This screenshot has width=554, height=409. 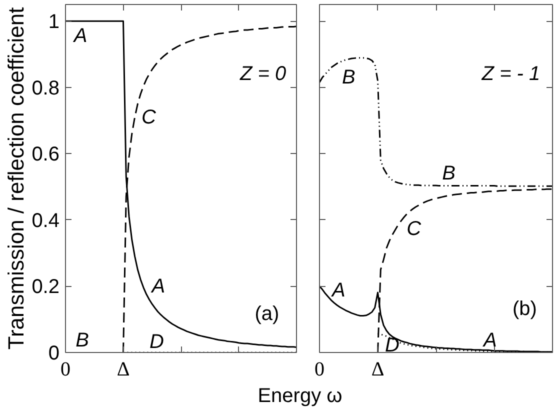 What do you see at coordinates (46, 287) in the screenshot?
I see `y-tick-label: 0.2` at bounding box center [46, 287].